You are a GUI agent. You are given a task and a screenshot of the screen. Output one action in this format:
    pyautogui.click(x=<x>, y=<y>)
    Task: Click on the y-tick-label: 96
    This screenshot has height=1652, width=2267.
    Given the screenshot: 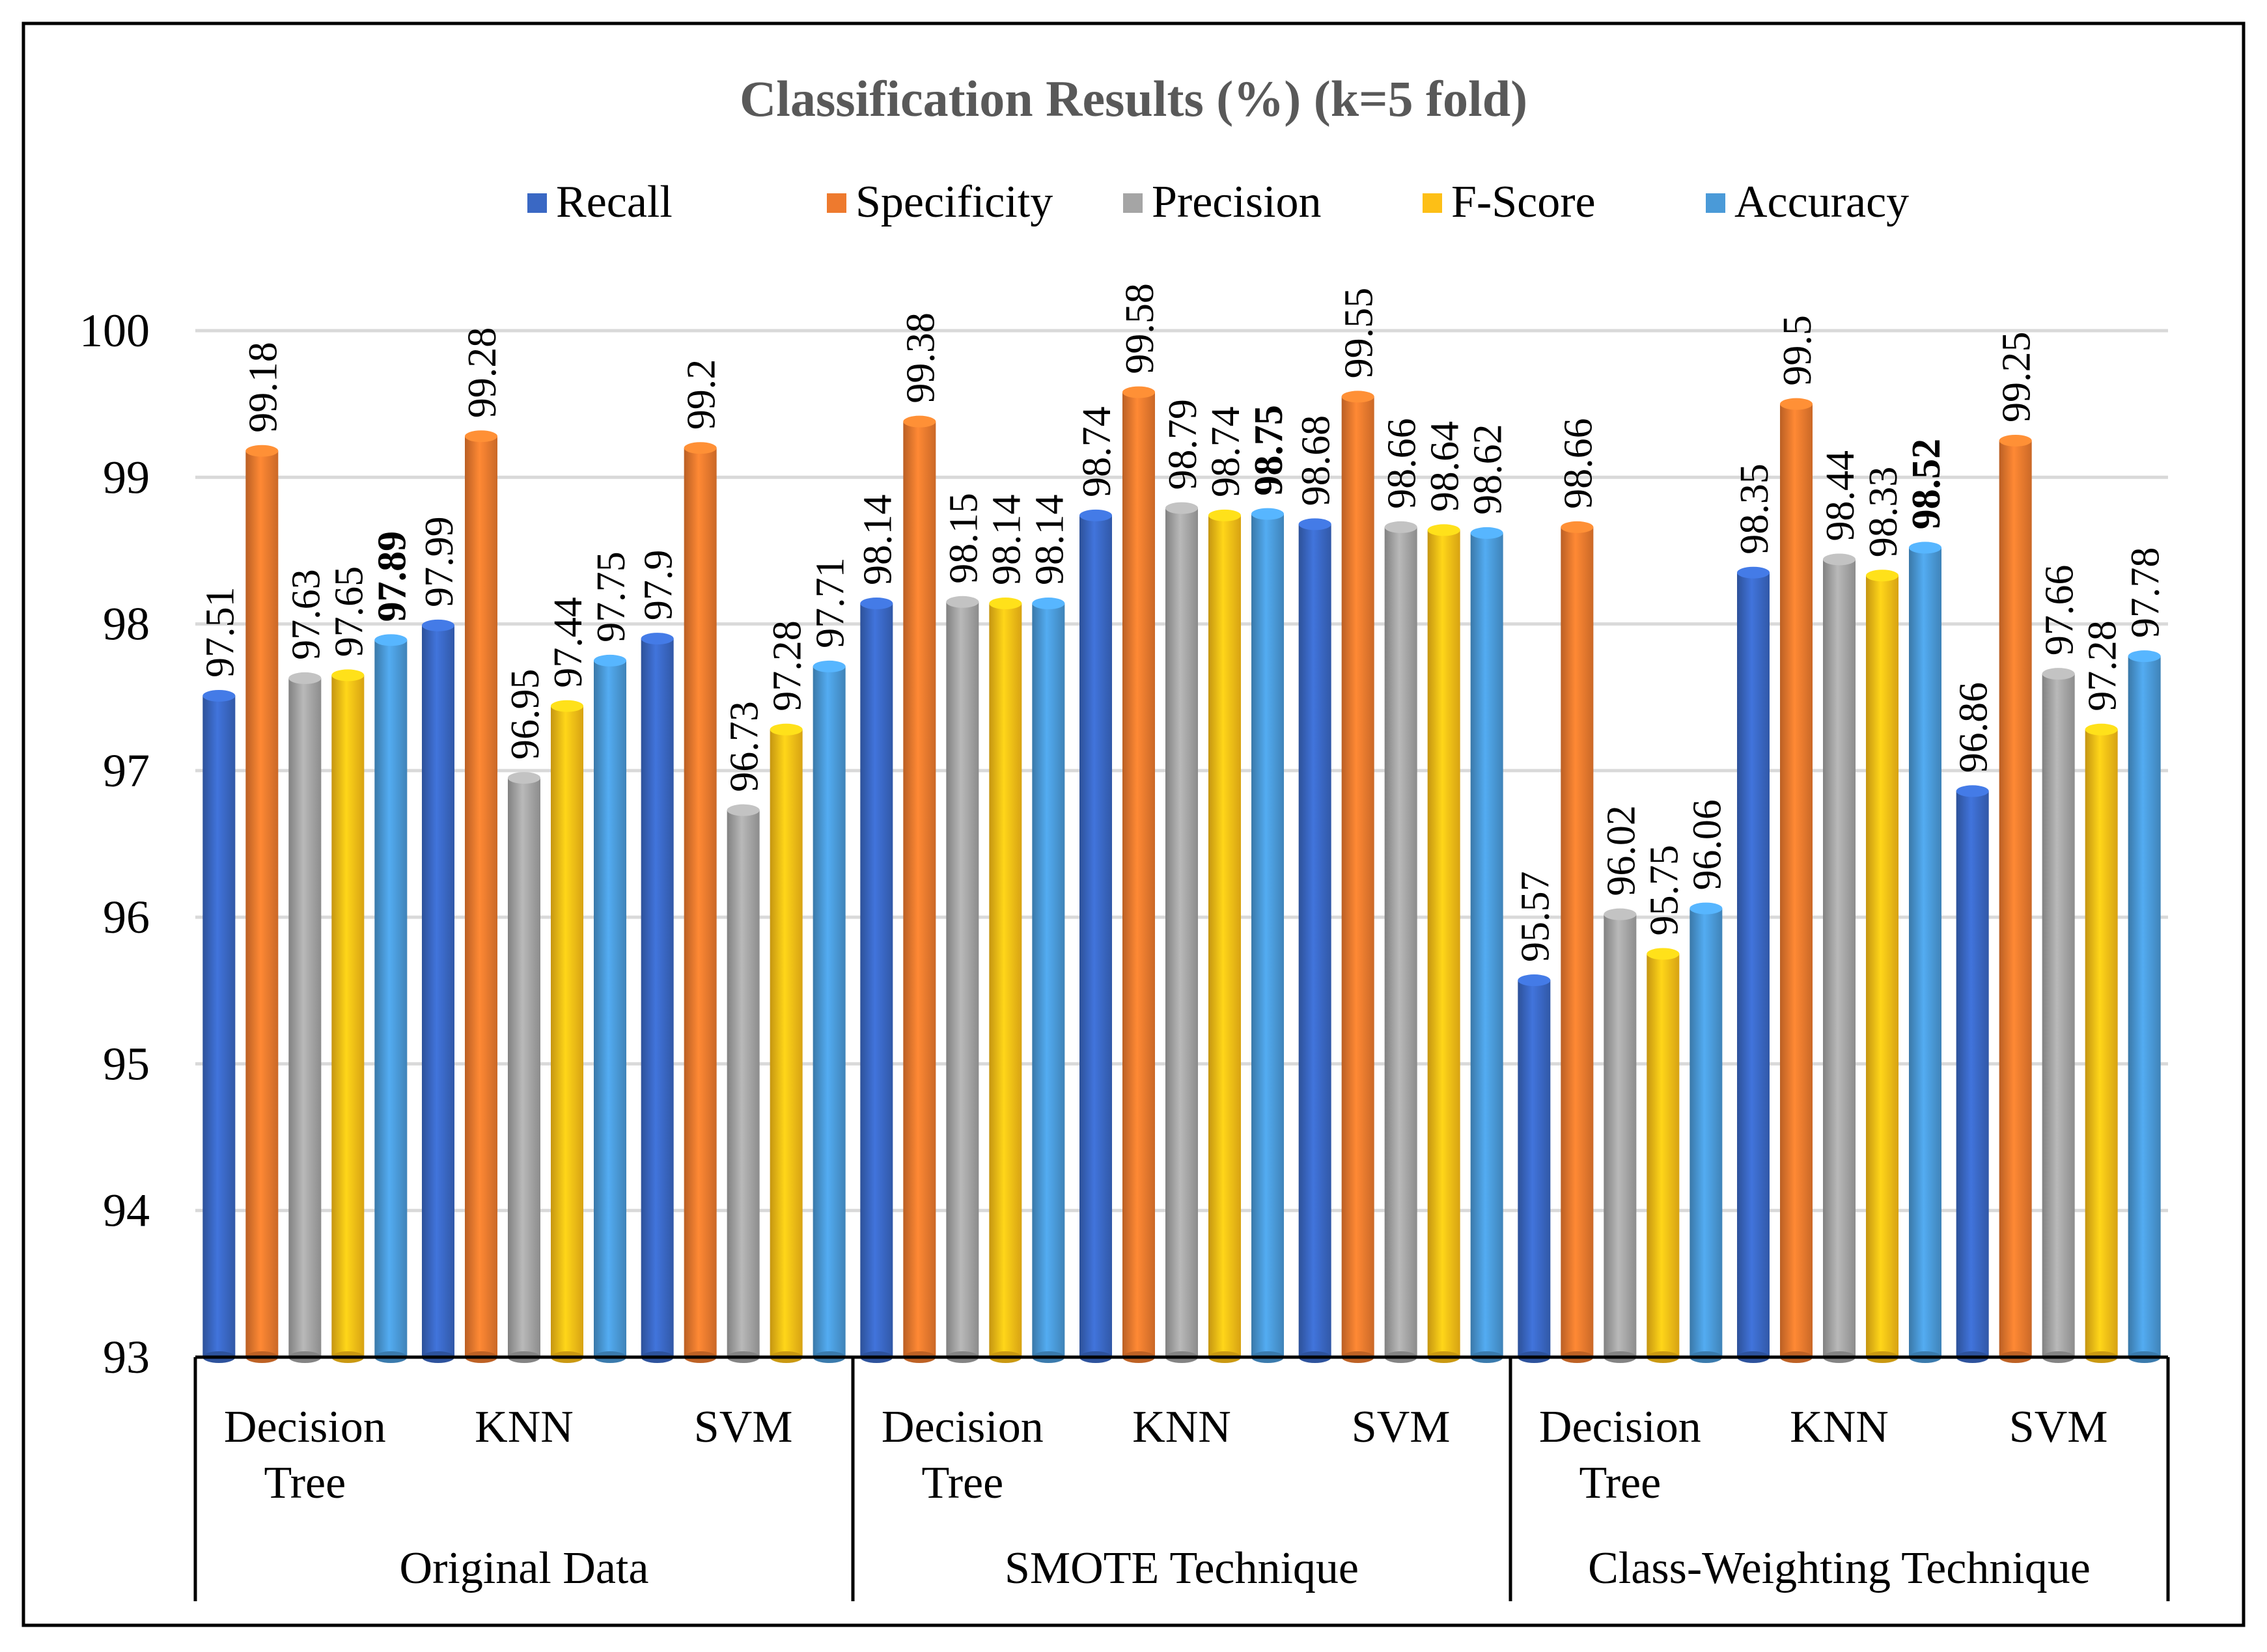 What is the action you would take?
    pyautogui.click(x=126, y=917)
    